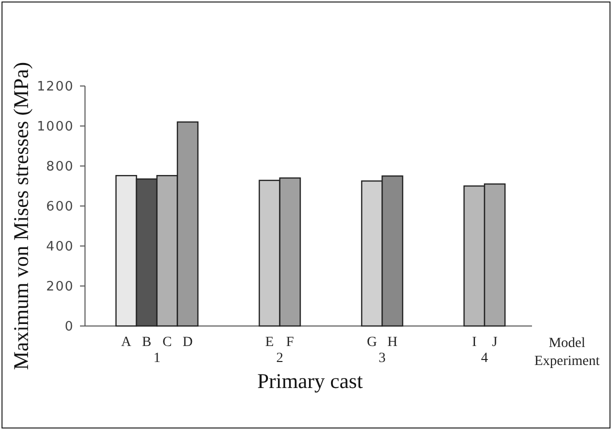  Describe the element at coordinates (69, 327) in the screenshot. I see `y-tick-label: 0` at that location.